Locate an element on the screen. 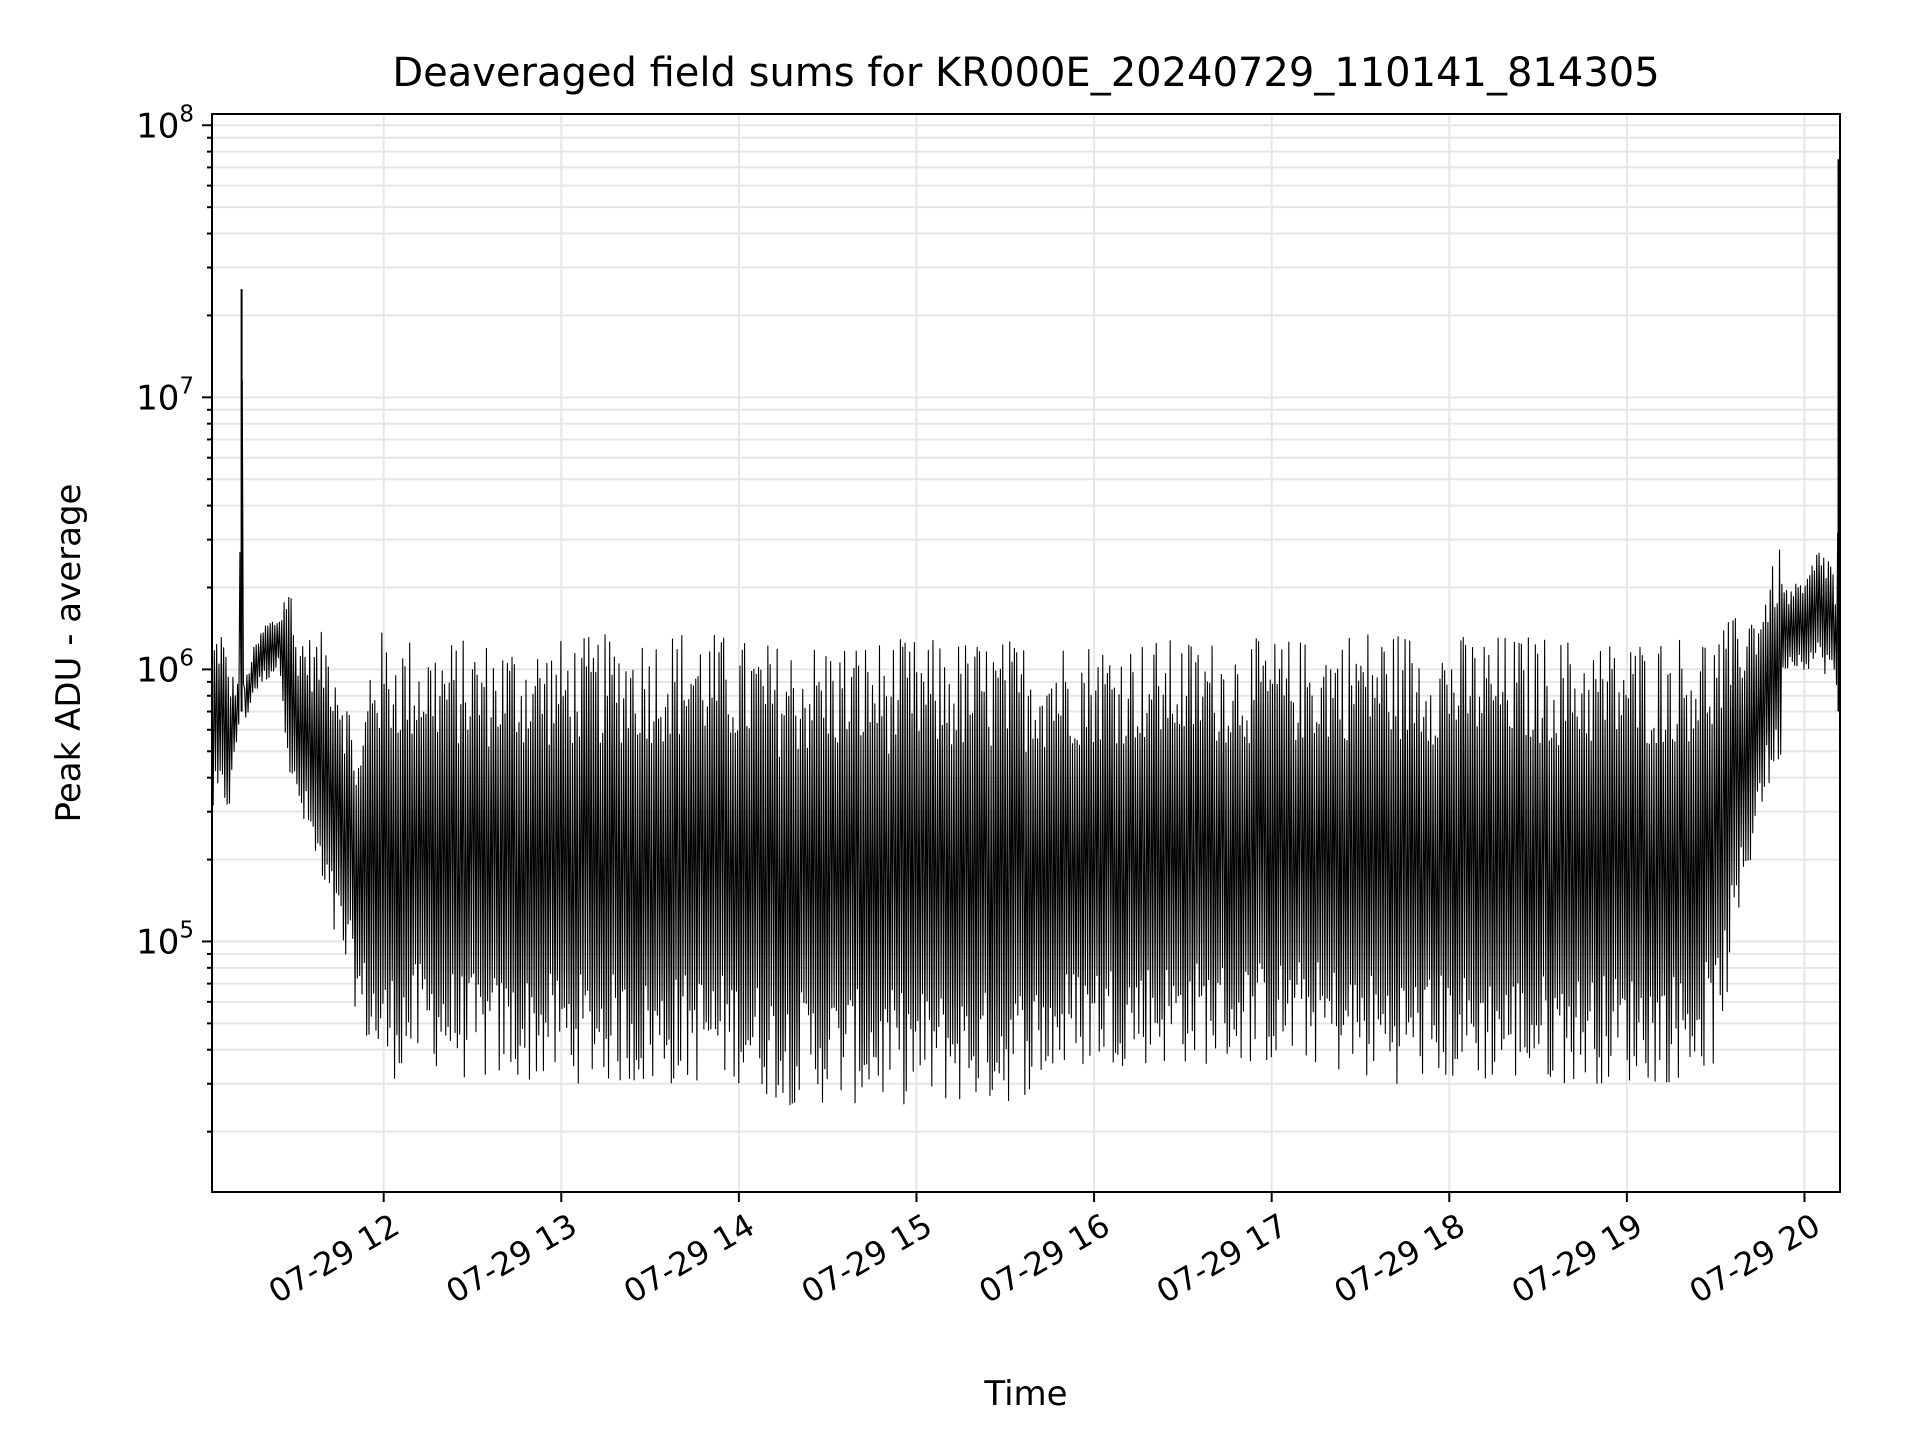 The width and height of the screenshot is (1920, 1440). y-tick-label: 10⁸ is located at coordinates (165, 123).